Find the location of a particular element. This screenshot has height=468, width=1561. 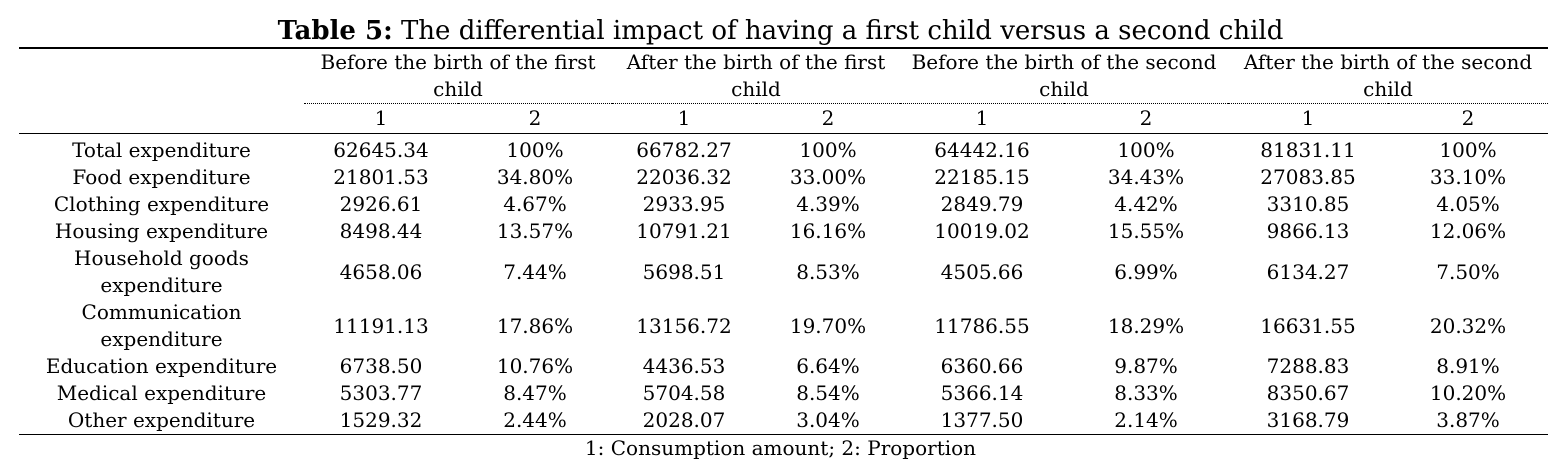

row-label: Household goods expenditure is located at coordinates (161, 271).